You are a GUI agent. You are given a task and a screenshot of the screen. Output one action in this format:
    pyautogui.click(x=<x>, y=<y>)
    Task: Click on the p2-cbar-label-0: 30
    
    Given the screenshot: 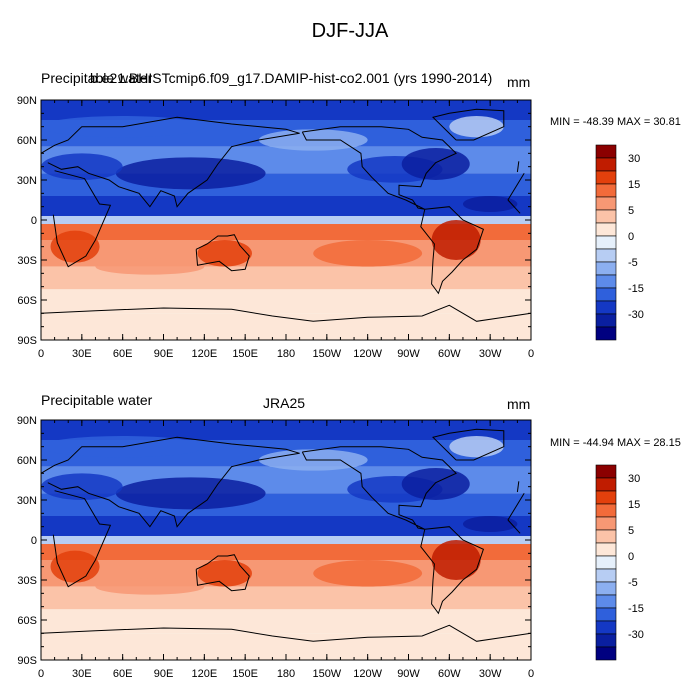 What is the action you would take?
    pyautogui.click(x=634, y=479)
    